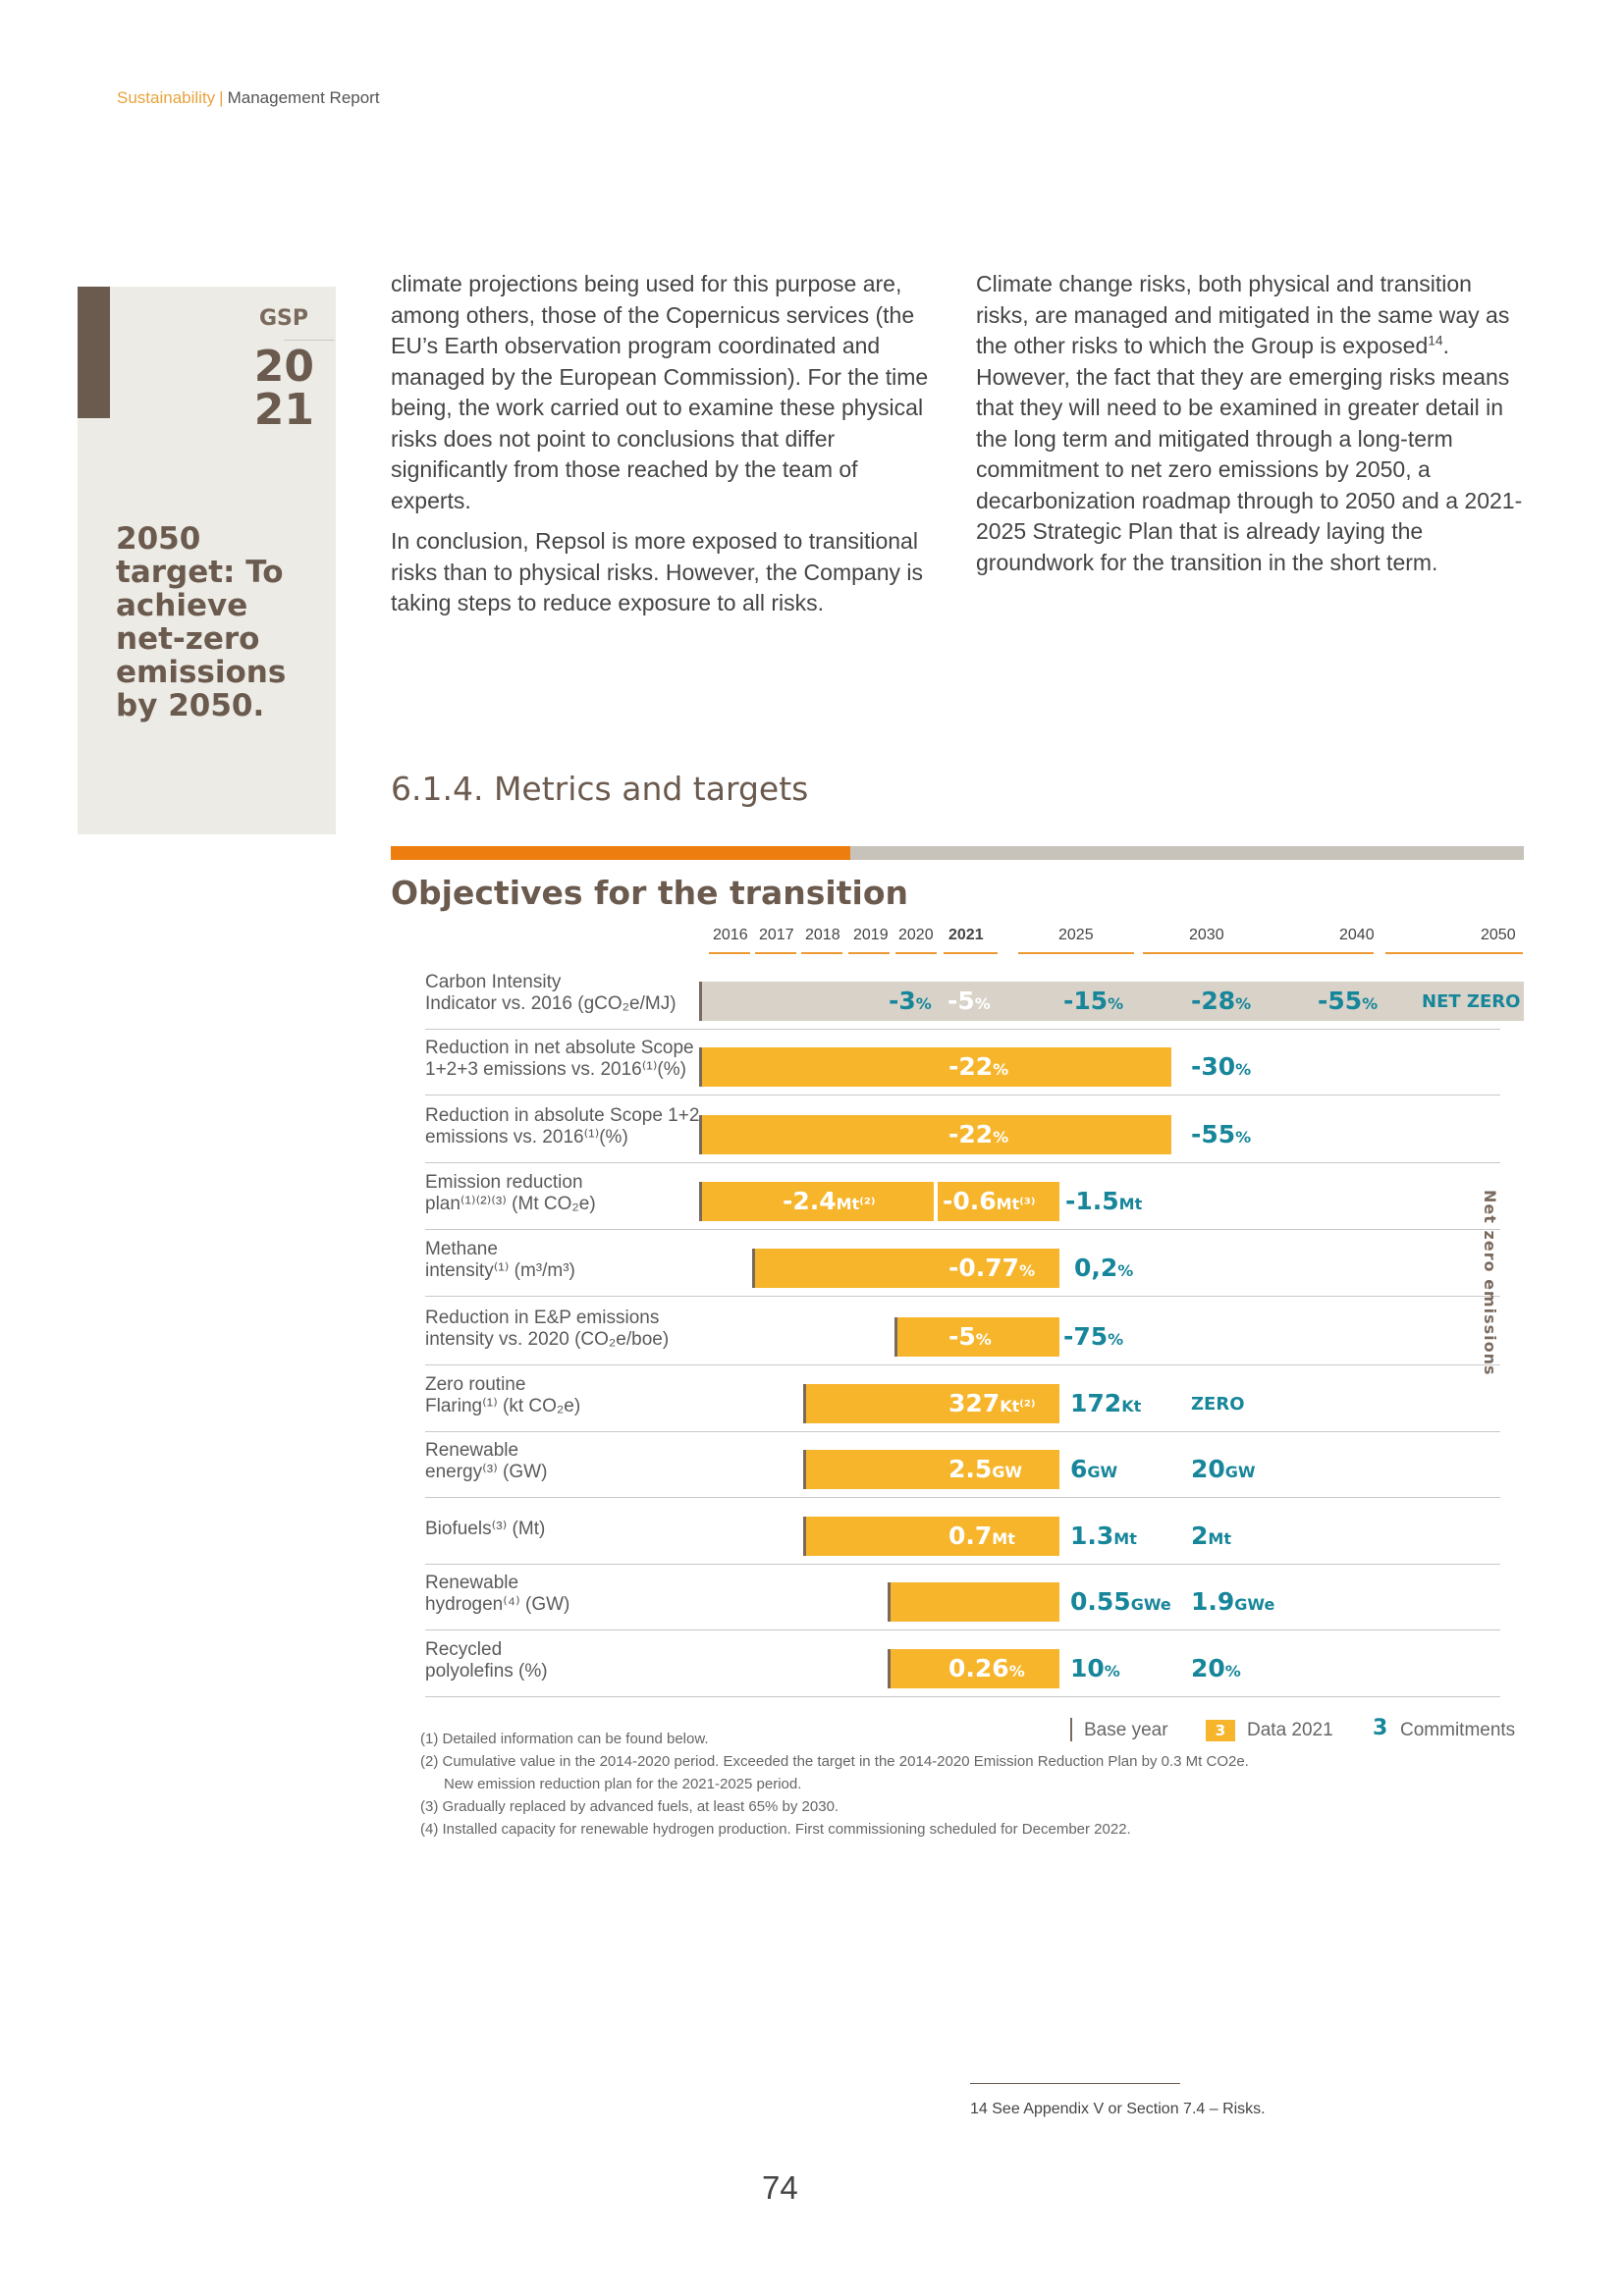  I want to click on legend-data-swatch: 3, so click(1220, 1730).